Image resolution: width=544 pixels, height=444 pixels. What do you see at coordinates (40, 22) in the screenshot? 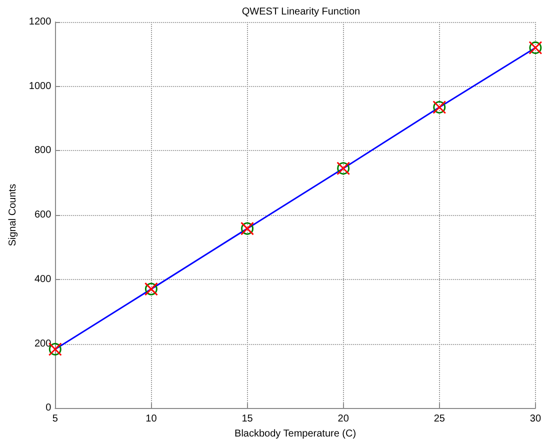
I see `y-tick-label: 1200` at bounding box center [40, 22].